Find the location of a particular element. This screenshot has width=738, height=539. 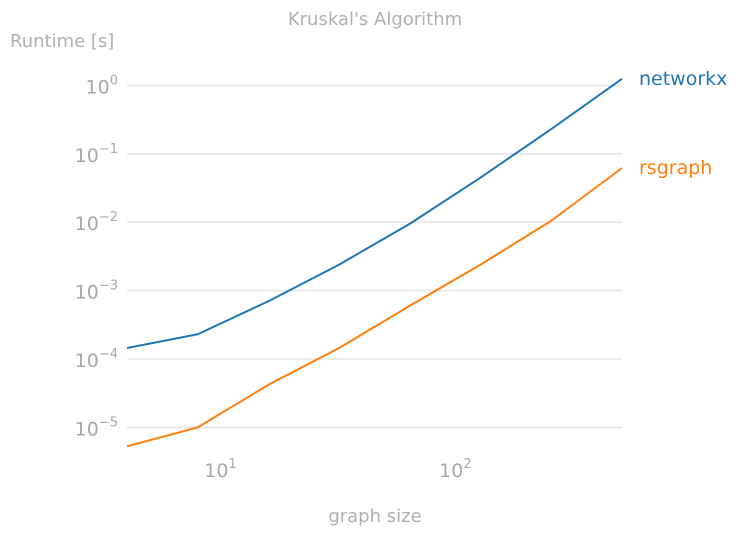

y-tick-label: 10⁻¹ is located at coordinates (96, 154).